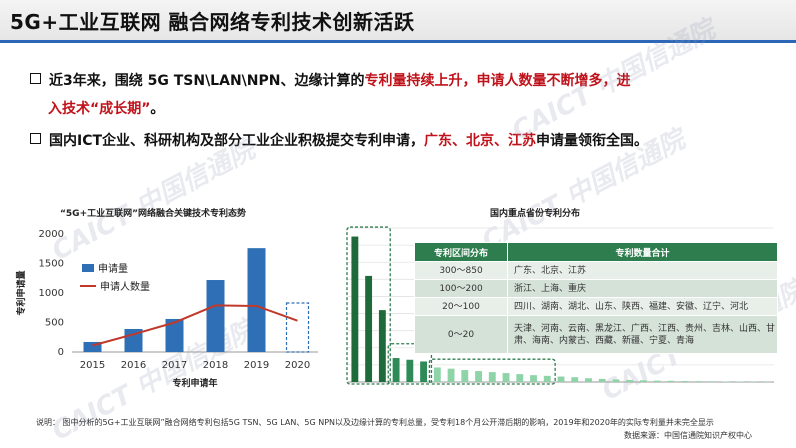 This screenshot has height=448, width=796. Describe the element at coordinates (51, 264) in the screenshot. I see `y-tick-label: 1500` at that location.